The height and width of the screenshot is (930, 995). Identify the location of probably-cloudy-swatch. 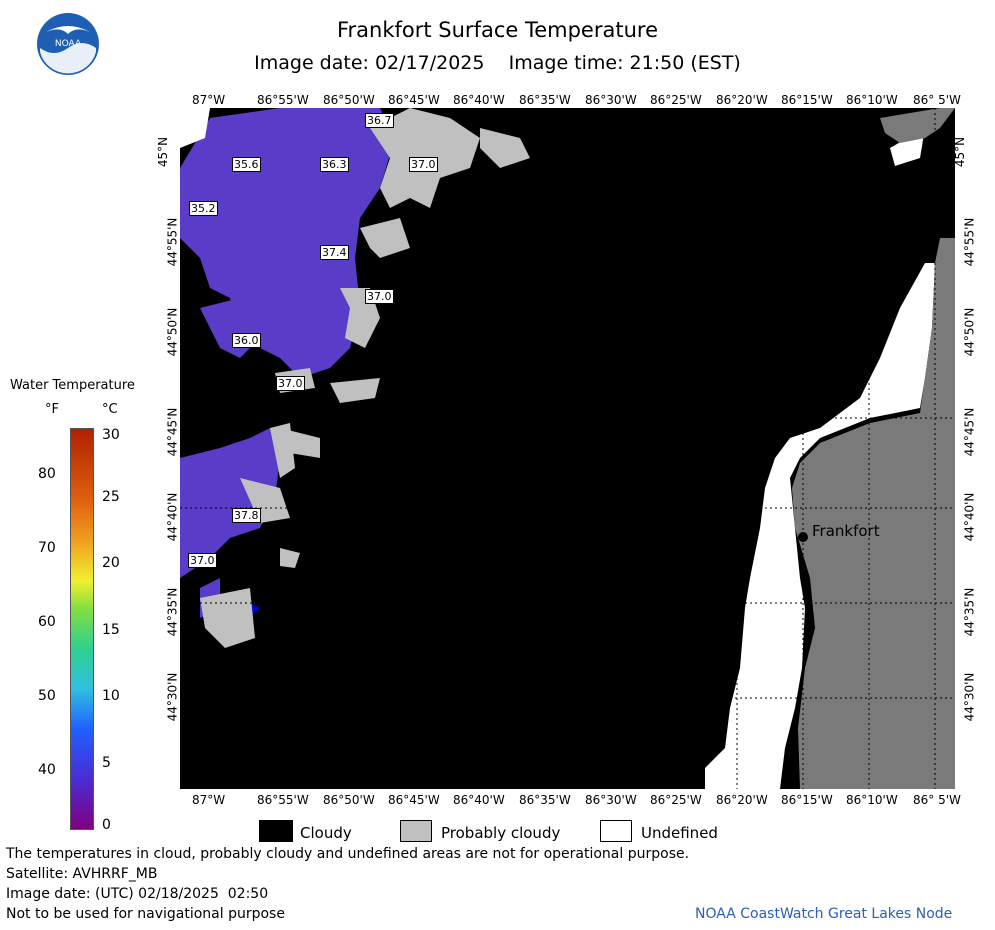
(416, 831).